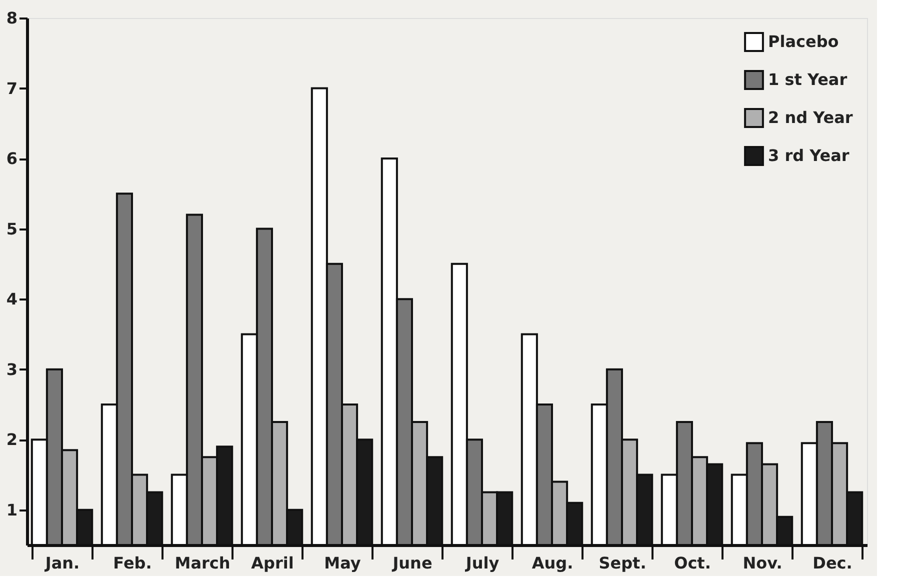 The image size is (901, 577). What do you see at coordinates (762, 563) in the screenshot?
I see `x-tick-label: Nov.` at bounding box center [762, 563].